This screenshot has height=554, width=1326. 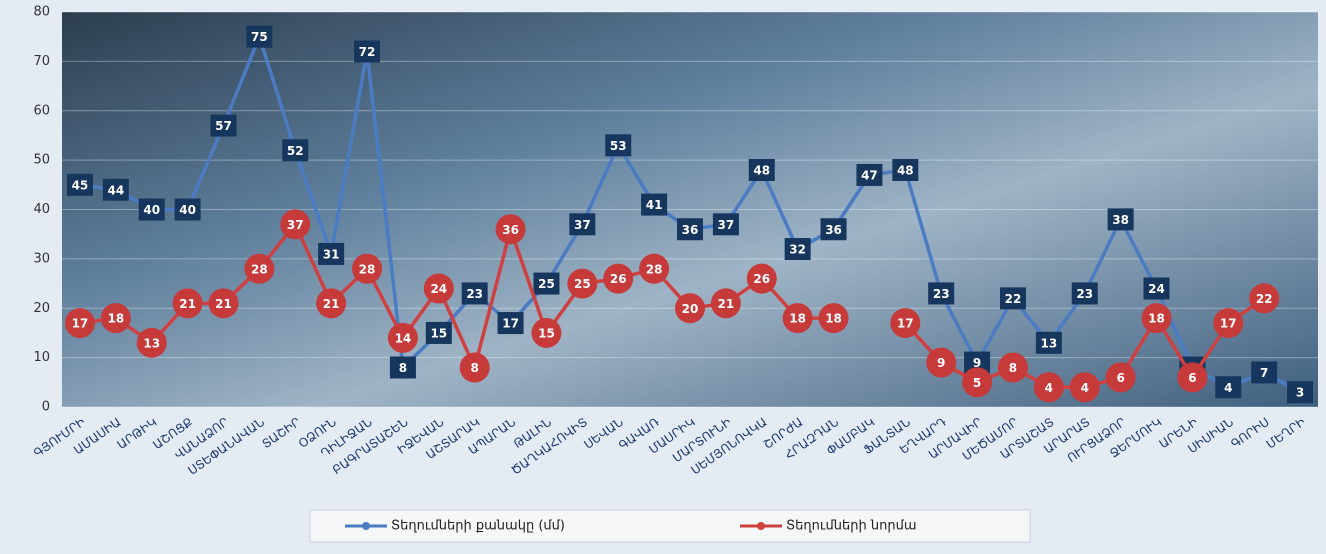 What do you see at coordinates (670, 526) in the screenshot?
I see `legend-box` at bounding box center [670, 526].